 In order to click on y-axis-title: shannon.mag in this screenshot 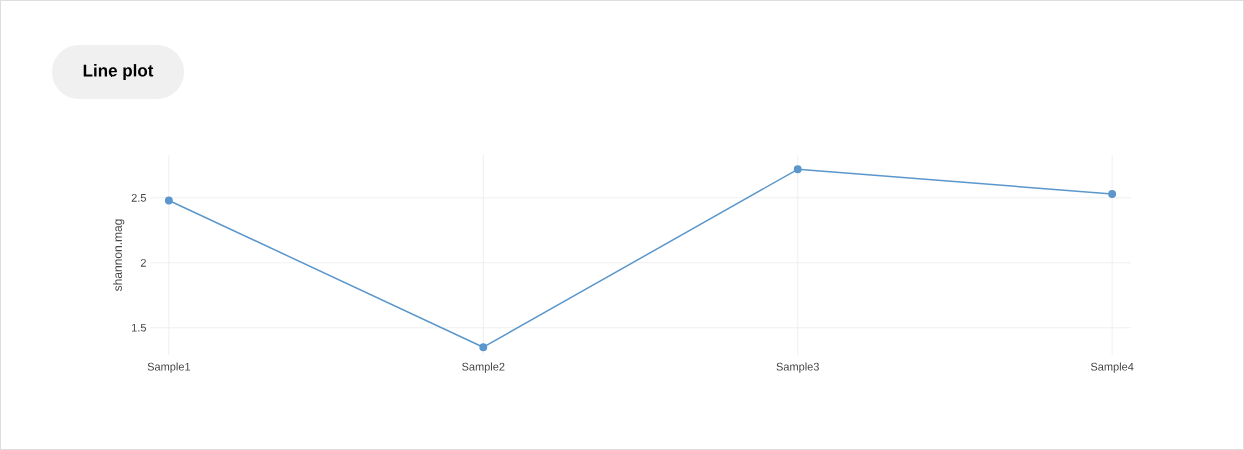, I will do `click(119, 255)`.